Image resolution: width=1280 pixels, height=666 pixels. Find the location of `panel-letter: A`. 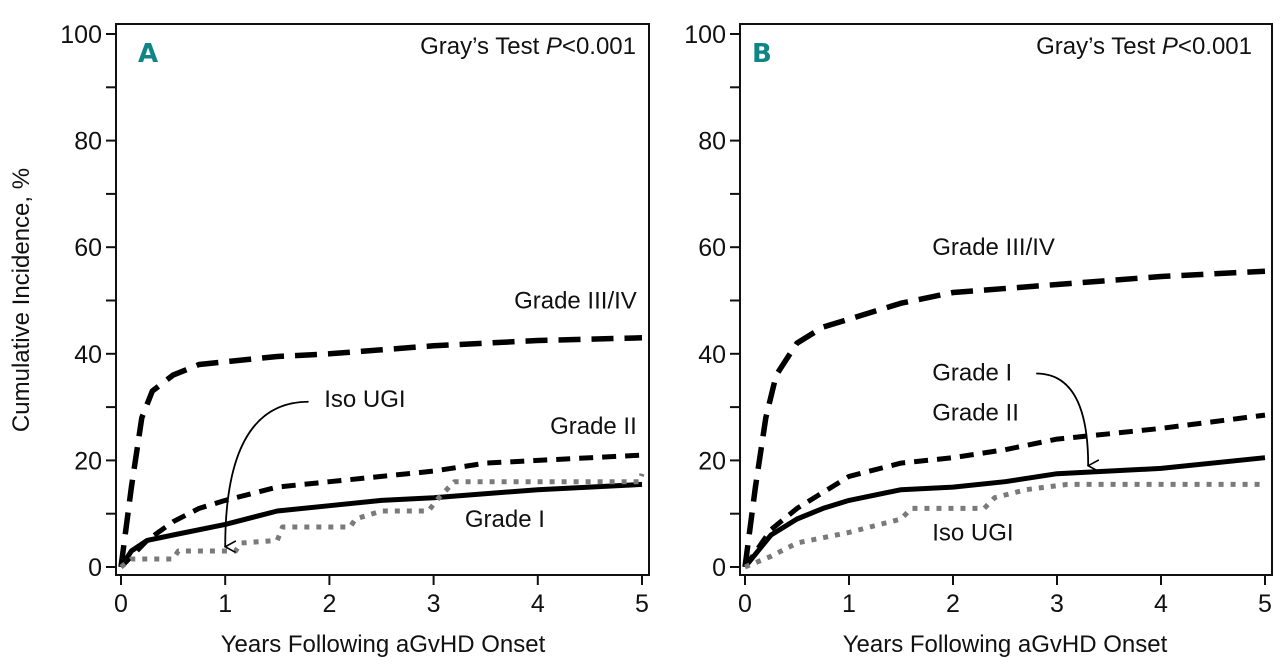

panel-letter: A is located at coordinates (148, 54).